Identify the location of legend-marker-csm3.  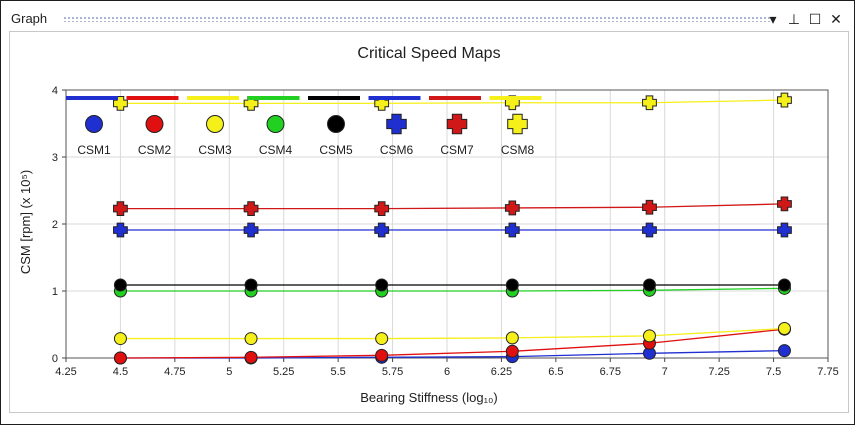
(215, 124).